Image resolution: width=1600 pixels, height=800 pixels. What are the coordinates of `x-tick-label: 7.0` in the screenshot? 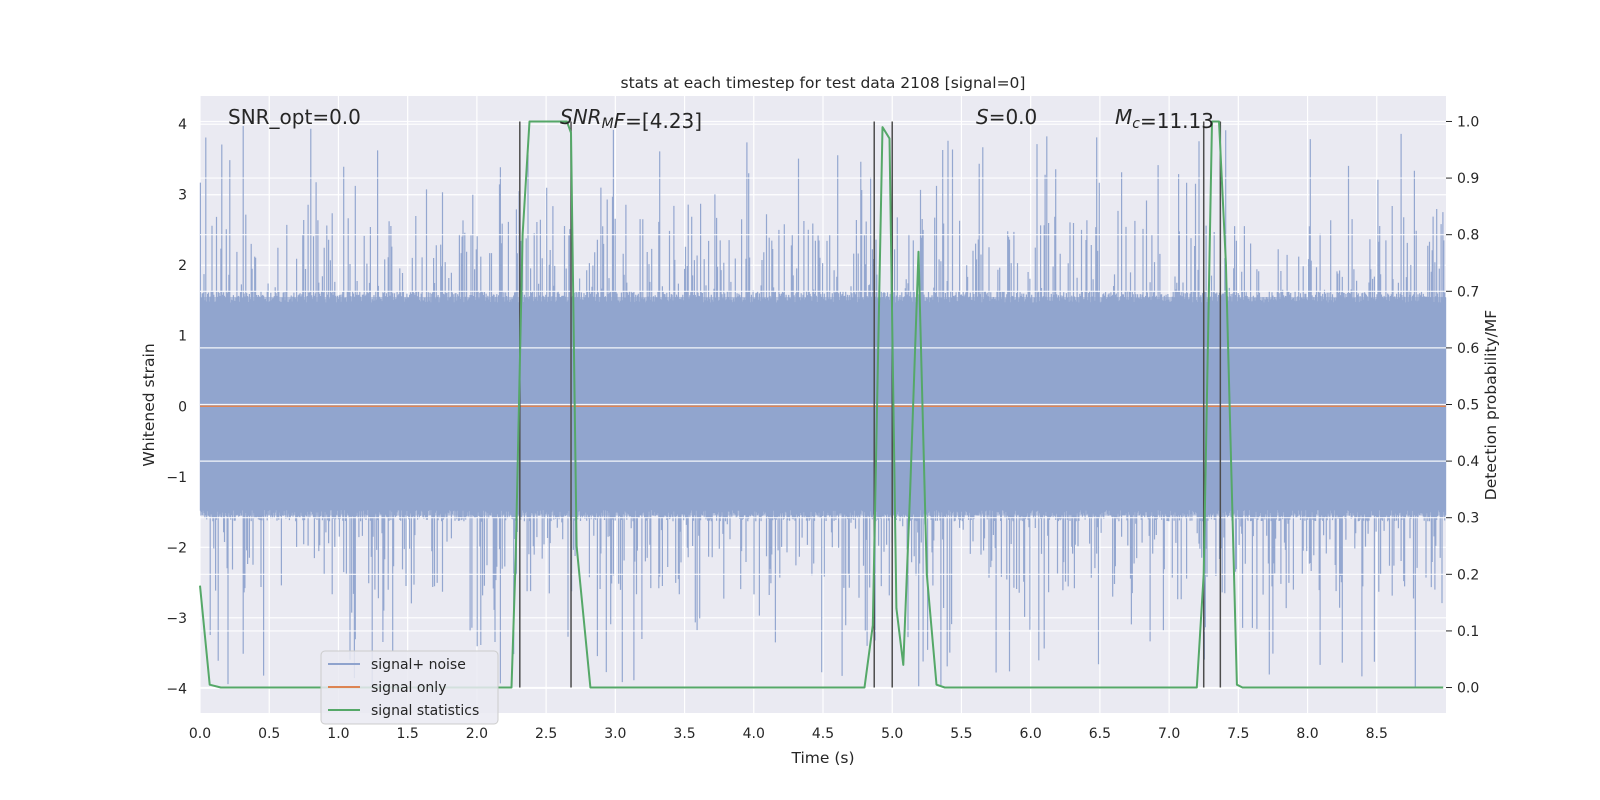 It's located at (1169, 734).